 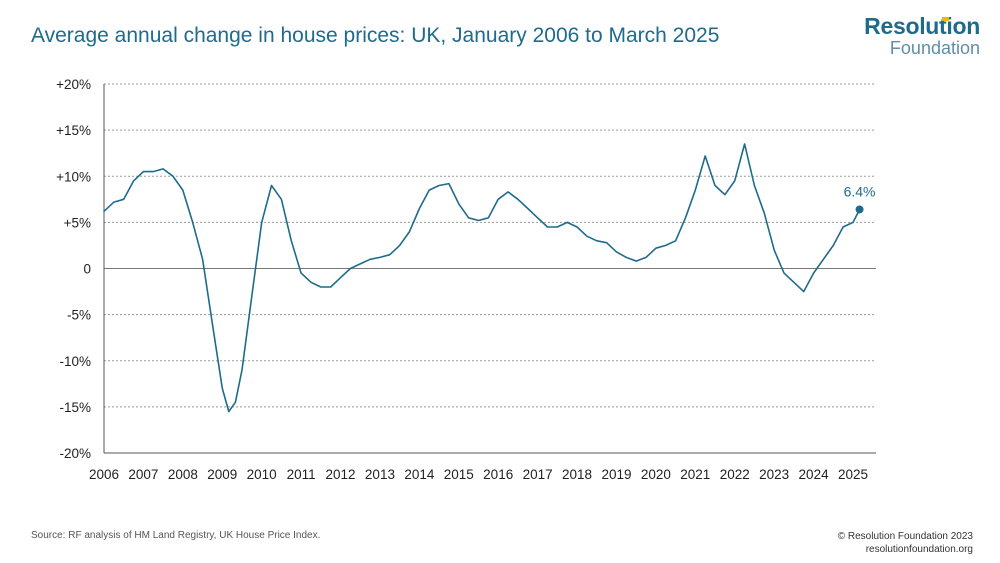 What do you see at coordinates (905, 536) in the screenshot?
I see `copyright-line: © Resolution Foundation 2023` at bounding box center [905, 536].